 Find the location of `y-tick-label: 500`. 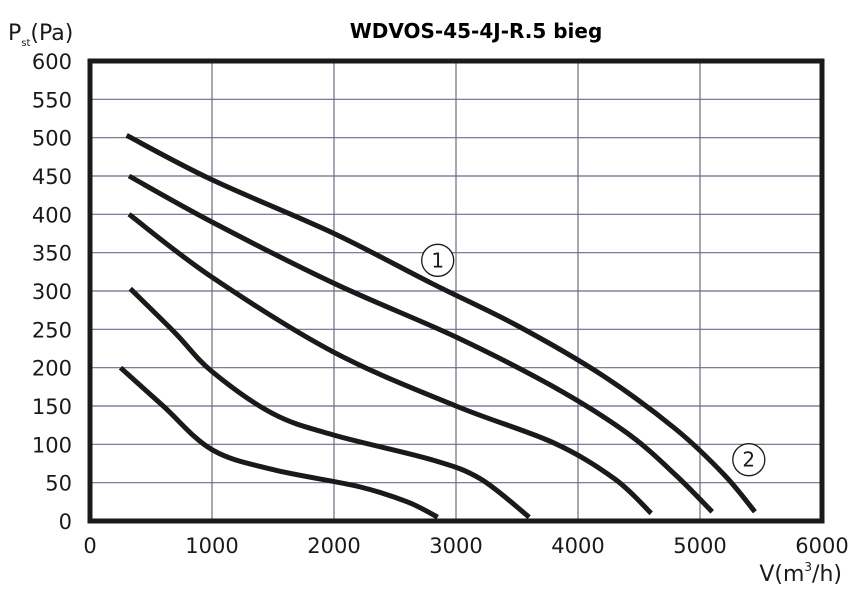

y-tick-label: 500 is located at coordinates (52, 139).